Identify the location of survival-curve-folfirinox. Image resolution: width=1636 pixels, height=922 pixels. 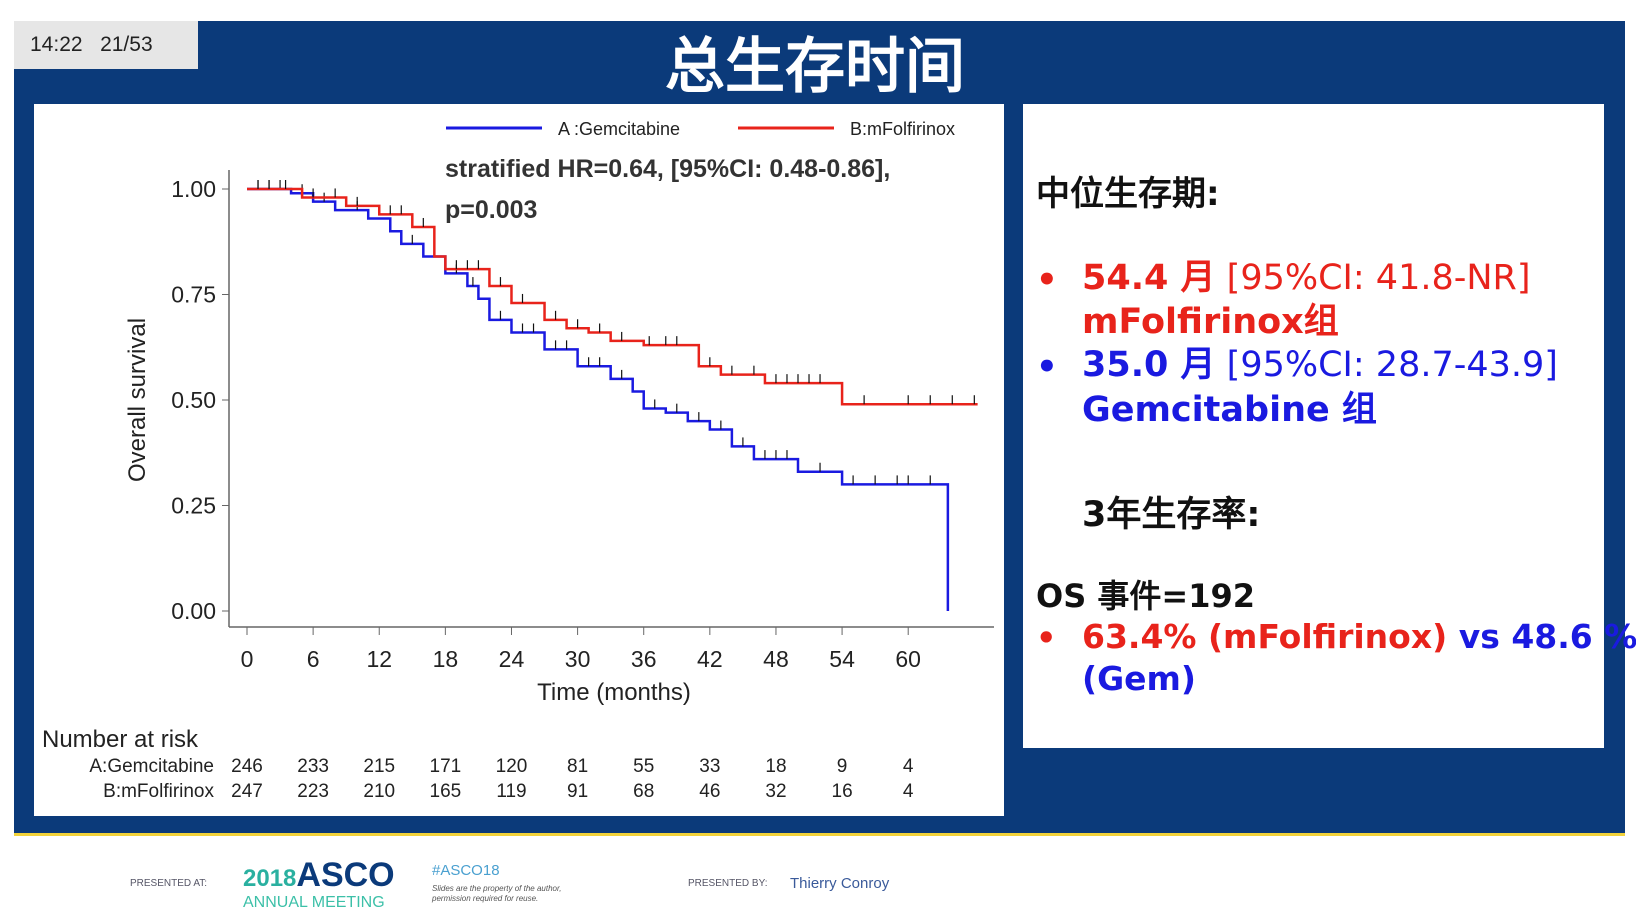
(612, 296).